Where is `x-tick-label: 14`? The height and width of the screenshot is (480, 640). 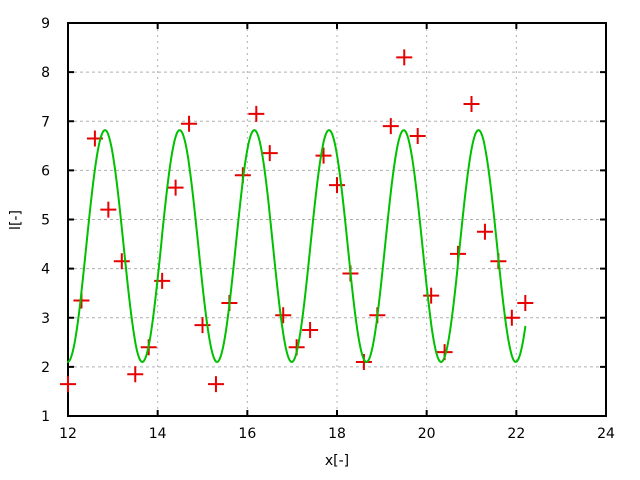
x-tick-label: 14 is located at coordinates (158, 434).